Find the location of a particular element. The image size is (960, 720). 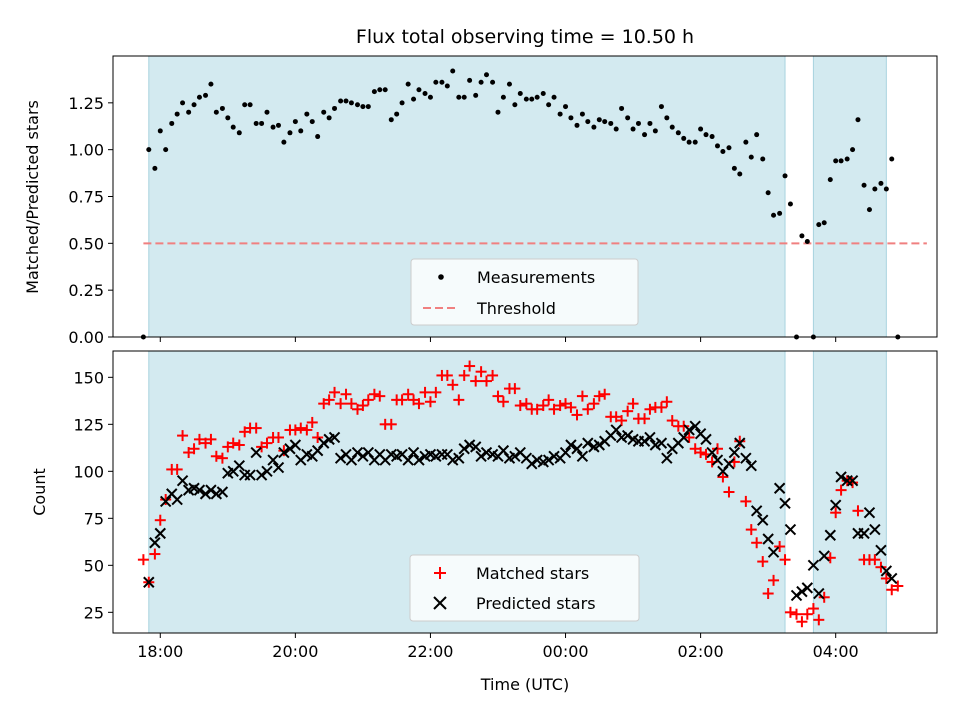

top-x-ticks is located at coordinates (498, 339).